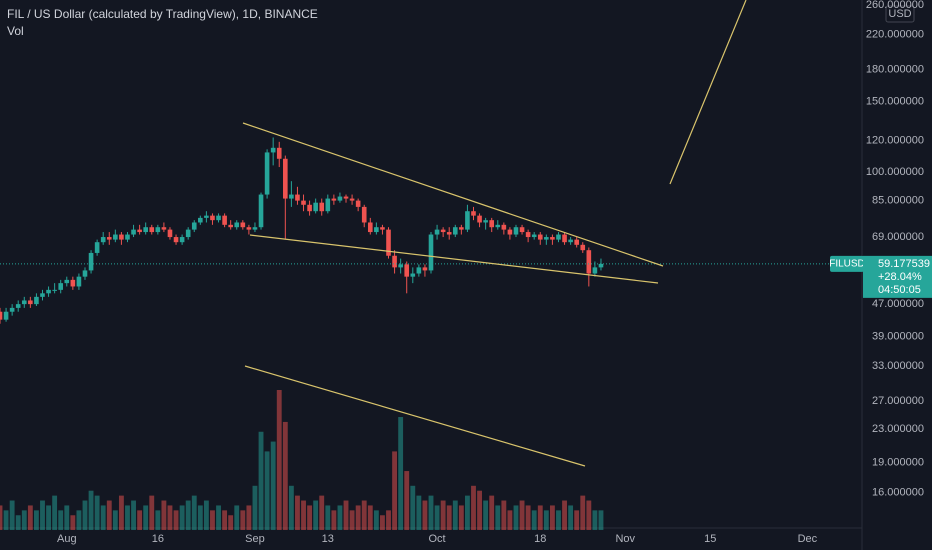 The image size is (932, 550). What do you see at coordinates (895, 140) in the screenshot?
I see `y-tick-label: 120.000000` at bounding box center [895, 140].